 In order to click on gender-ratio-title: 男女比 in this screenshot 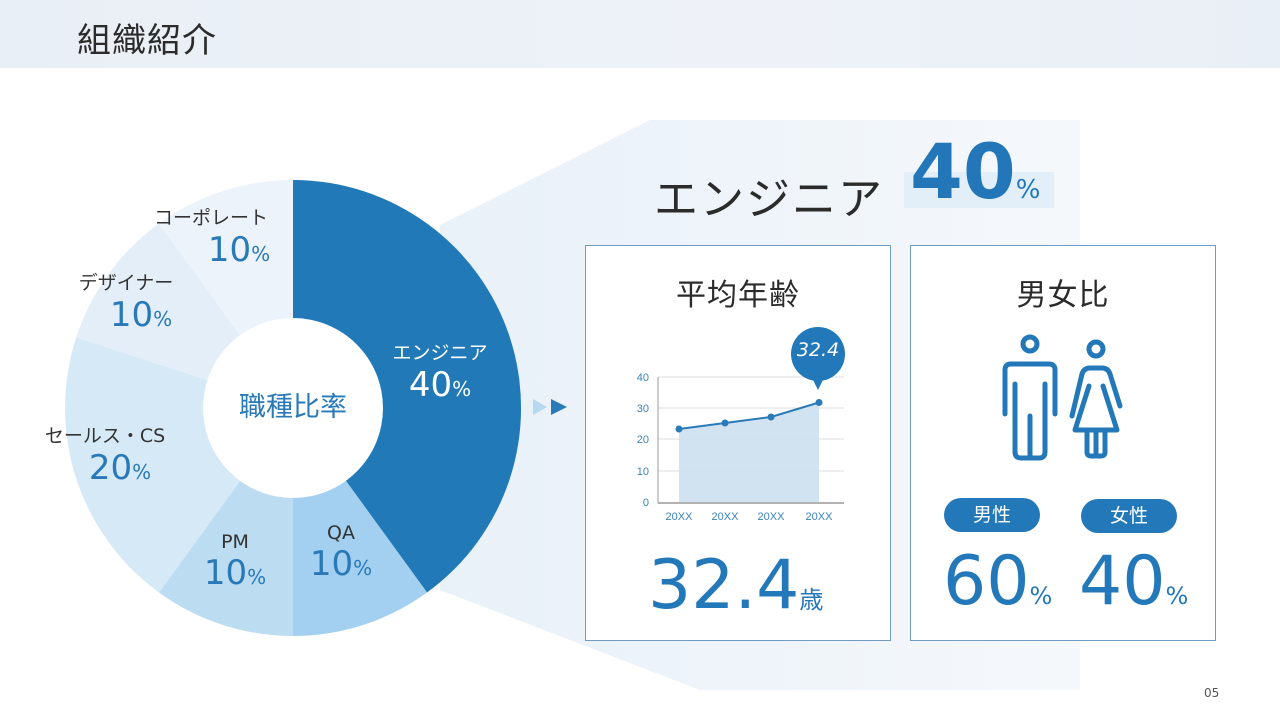, I will do `click(1063, 295)`.